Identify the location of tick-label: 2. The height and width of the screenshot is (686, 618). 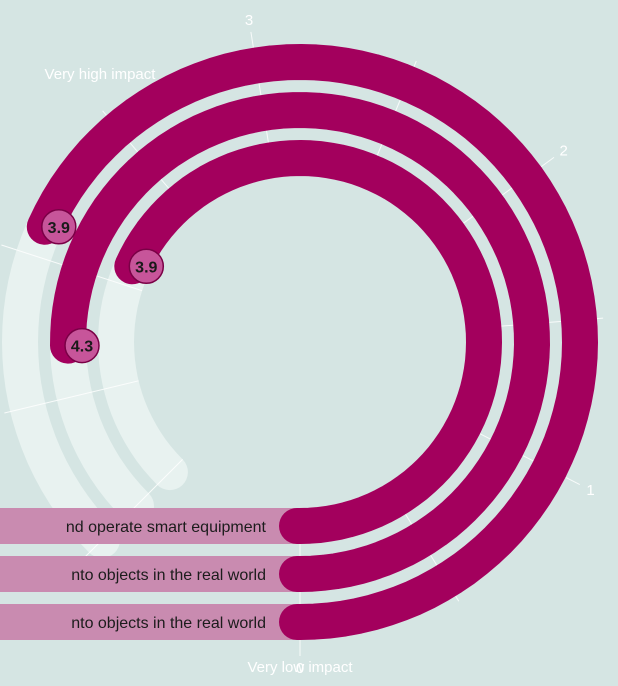
(564, 150).